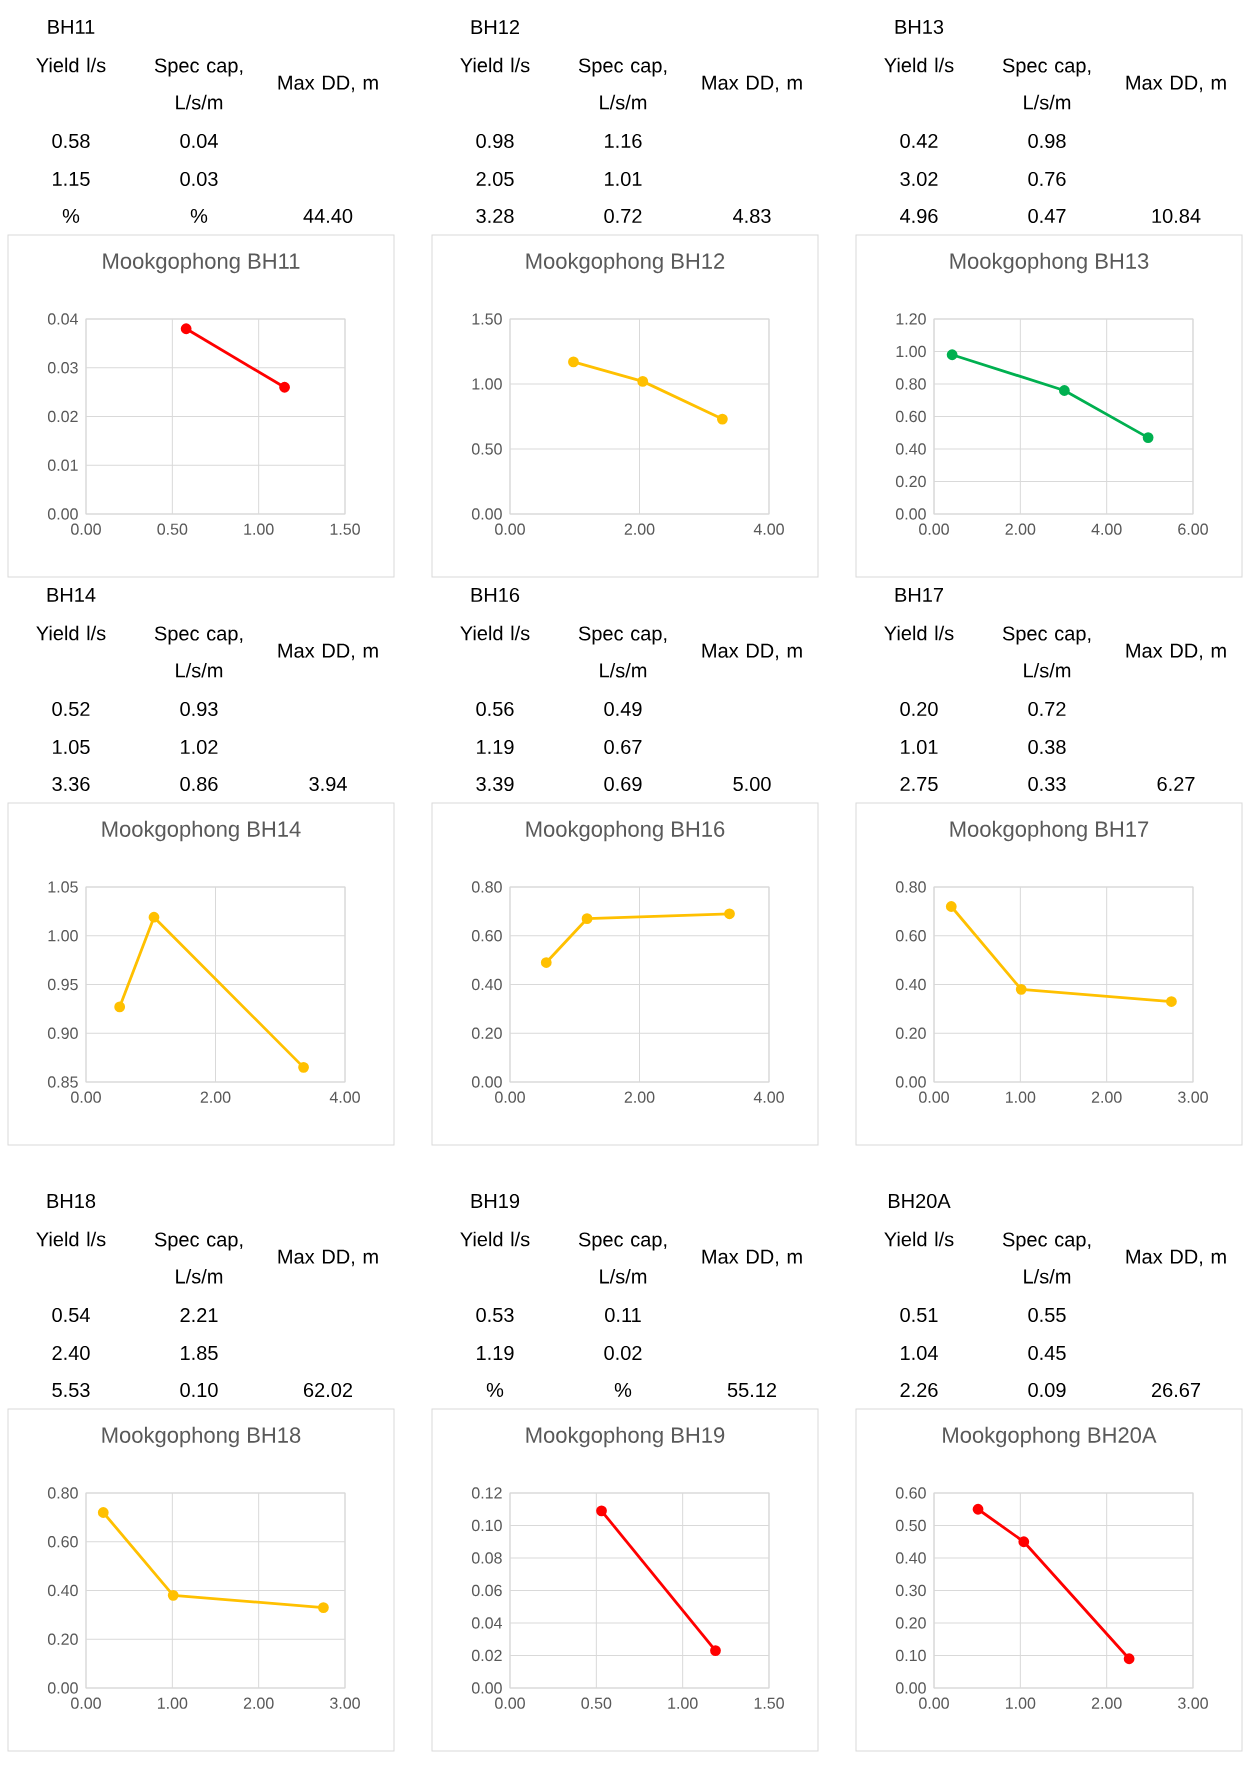 This screenshot has height=1785, width=1245. I want to click on chart-title: Mookgophong BH17, so click(1049, 831).